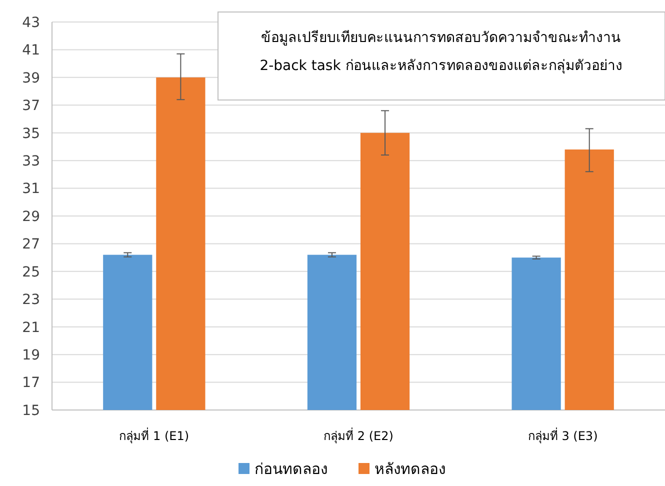 The height and width of the screenshot is (486, 665). I want to click on legend-label: ก่อนทดลอง, so click(291, 469).